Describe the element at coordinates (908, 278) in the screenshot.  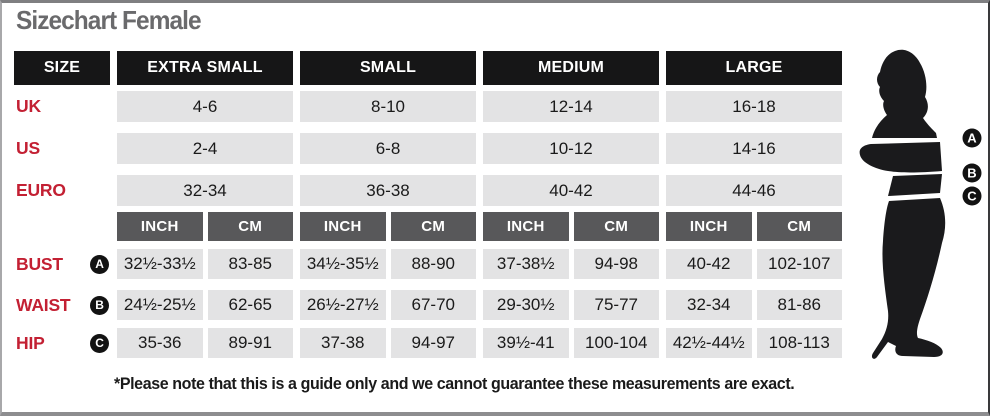
I see `silhouette-legs-shape` at that location.